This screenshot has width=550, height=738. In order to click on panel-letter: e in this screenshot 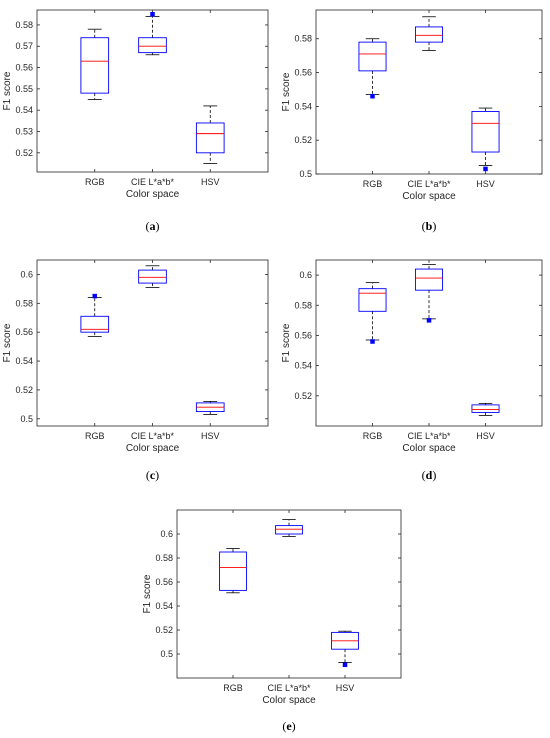, I will do `click(289, 726)`.